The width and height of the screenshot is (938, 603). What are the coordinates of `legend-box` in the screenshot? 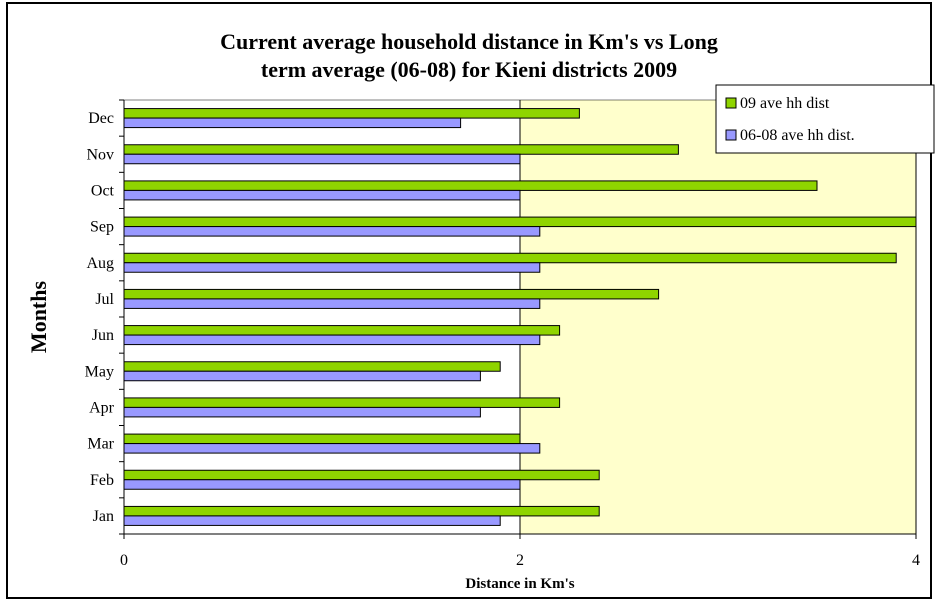 It's located at (825, 119).